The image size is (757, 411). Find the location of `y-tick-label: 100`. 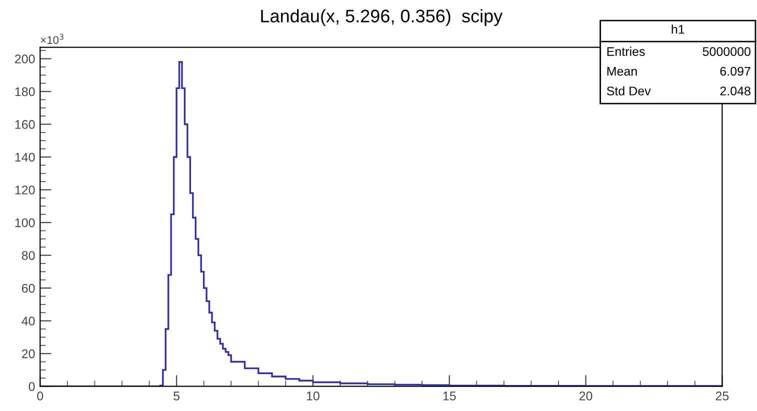

y-tick-label: 100 is located at coordinates (25, 223).